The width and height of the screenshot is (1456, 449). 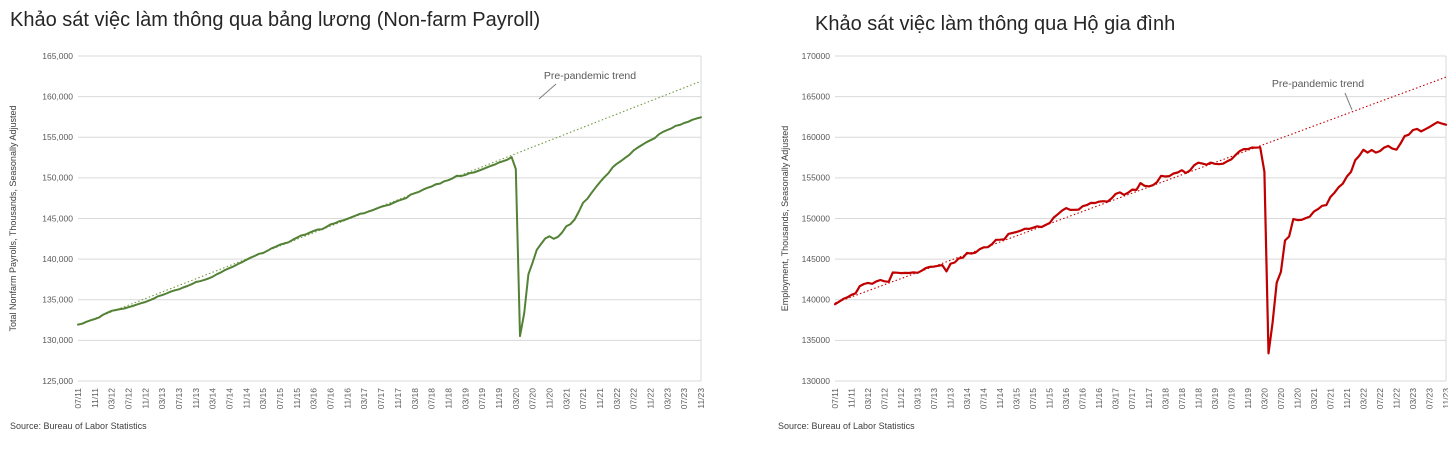 I want to click on svg-text: 125,000, so click(x=57, y=381).